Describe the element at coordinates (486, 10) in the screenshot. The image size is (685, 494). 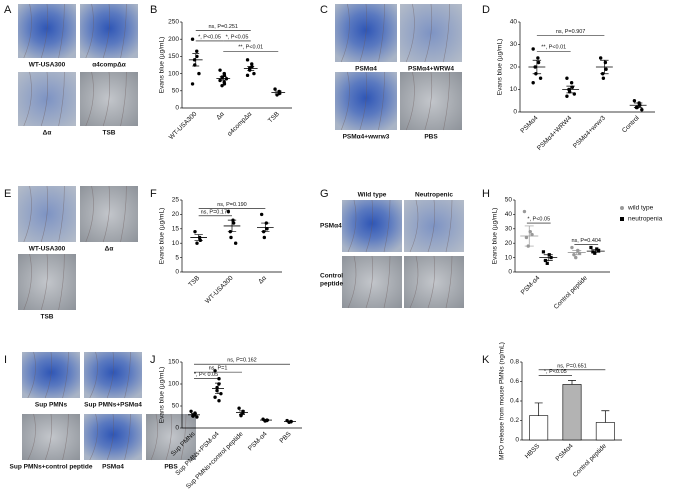
I see `panel-letter: D` at that location.